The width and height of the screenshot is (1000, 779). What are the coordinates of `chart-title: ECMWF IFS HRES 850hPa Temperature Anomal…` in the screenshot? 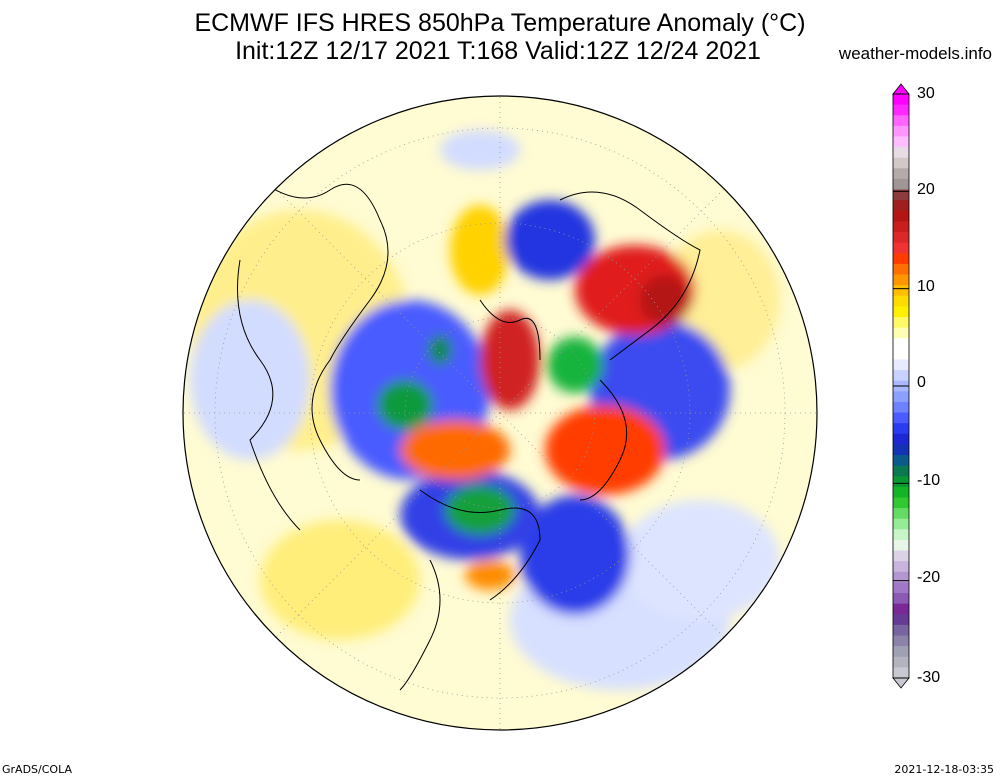 It's located at (500, 23).